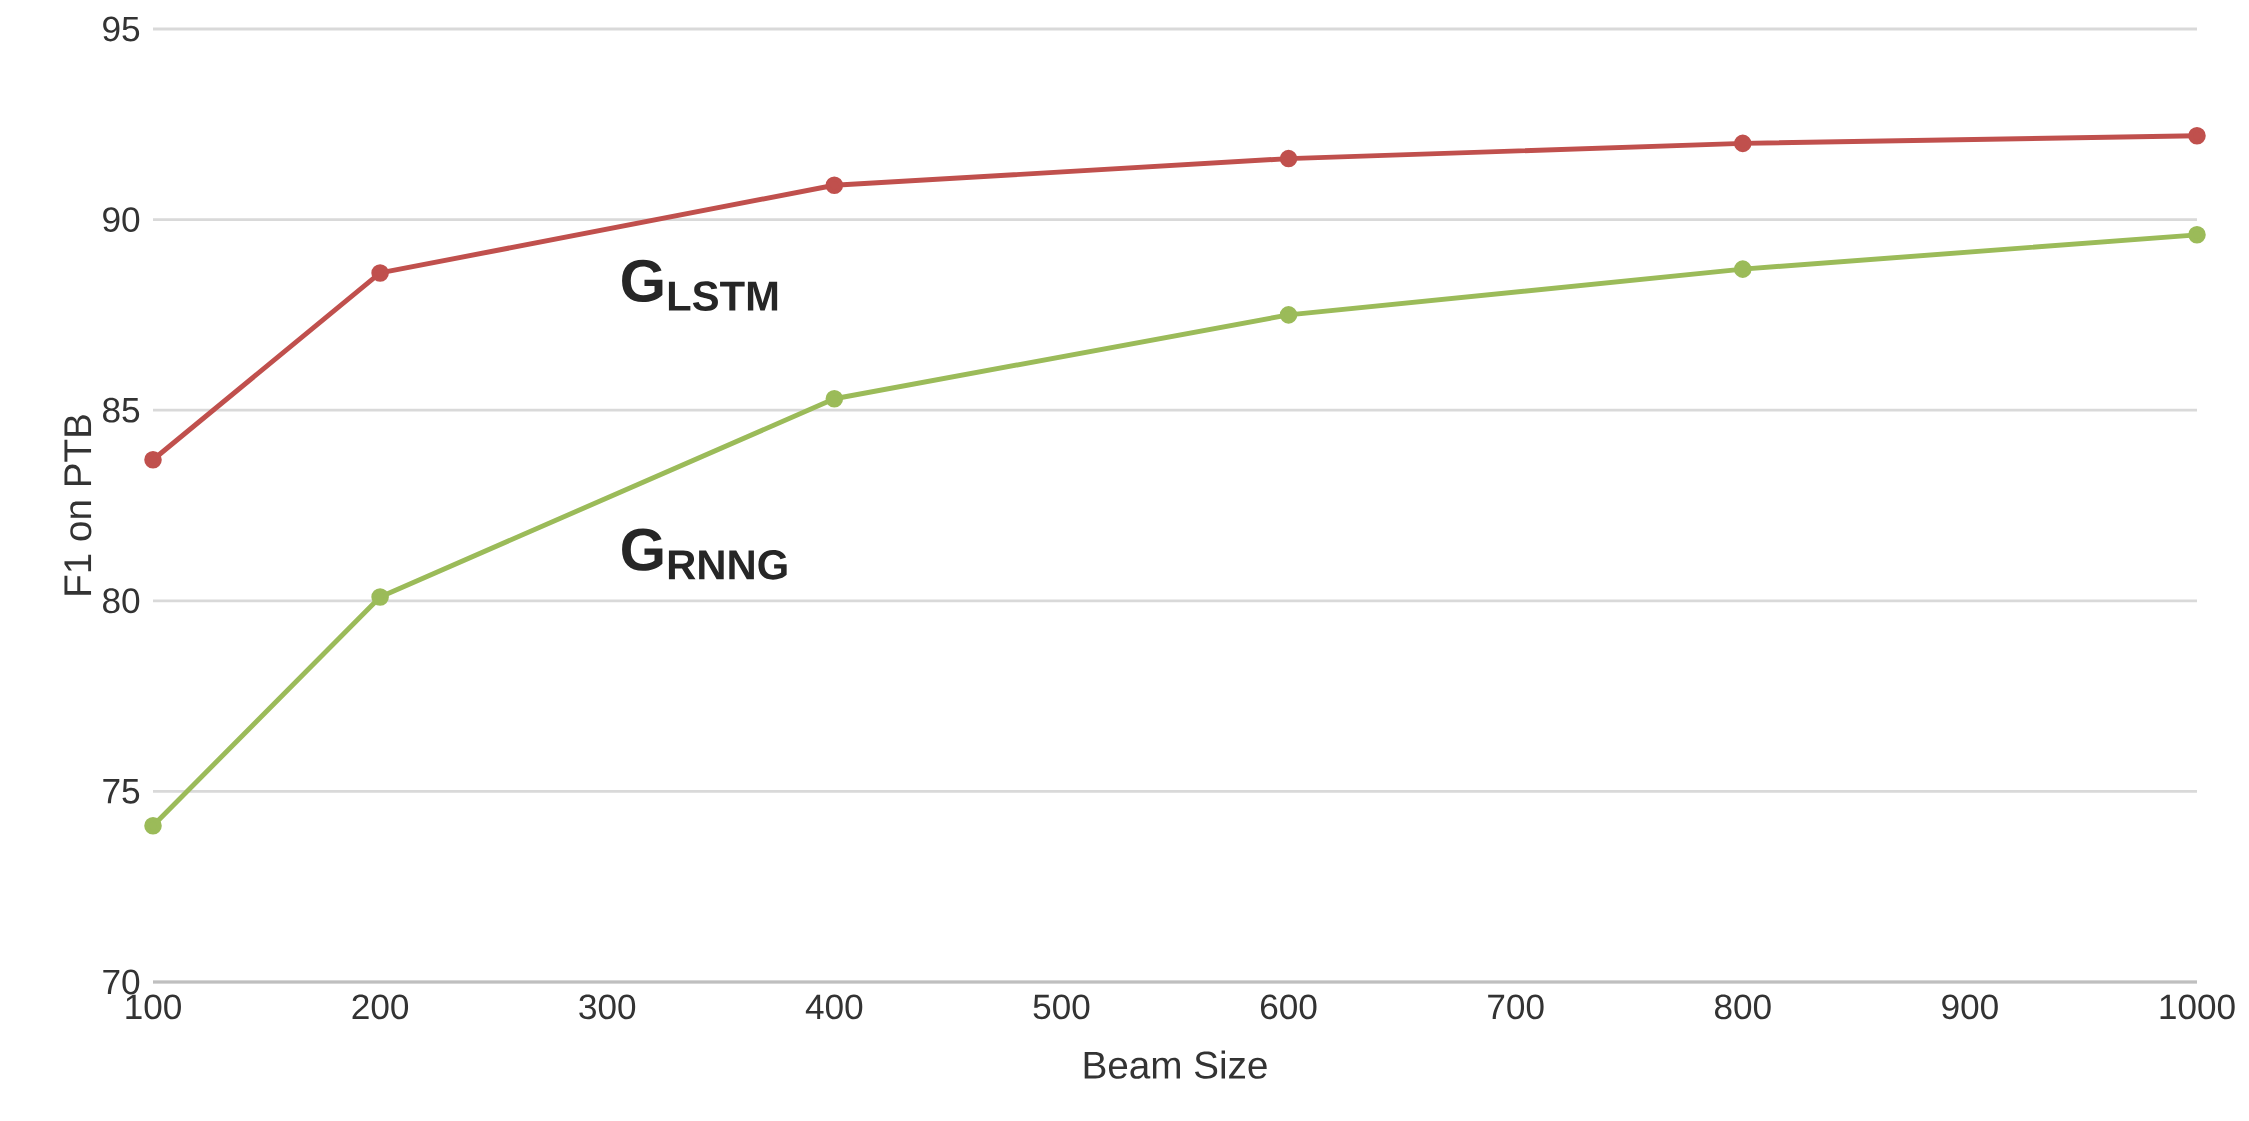 This screenshot has height=1121, width=2249. I want to click on y-axis-title: F1 on PTB, so click(78, 505).